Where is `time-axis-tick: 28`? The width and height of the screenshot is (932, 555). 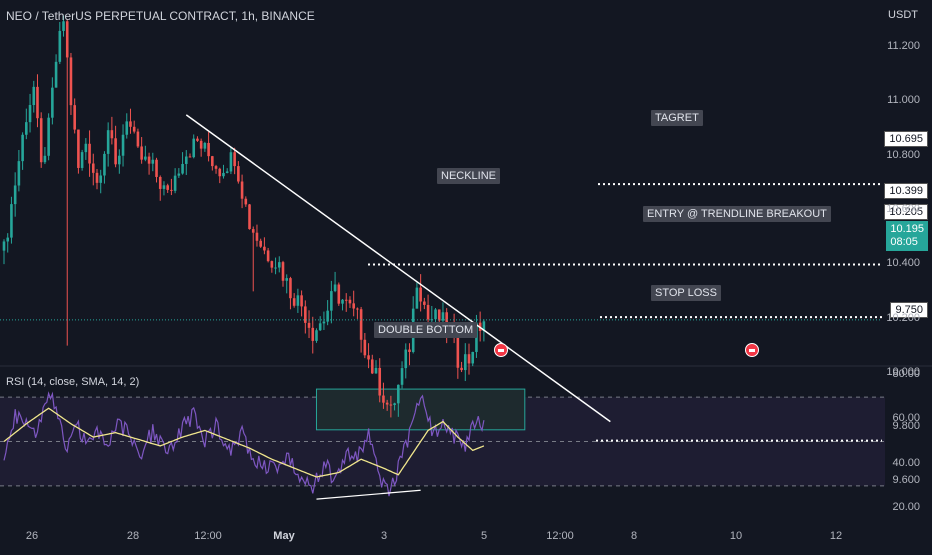
time-axis-tick: 28 is located at coordinates (133, 536).